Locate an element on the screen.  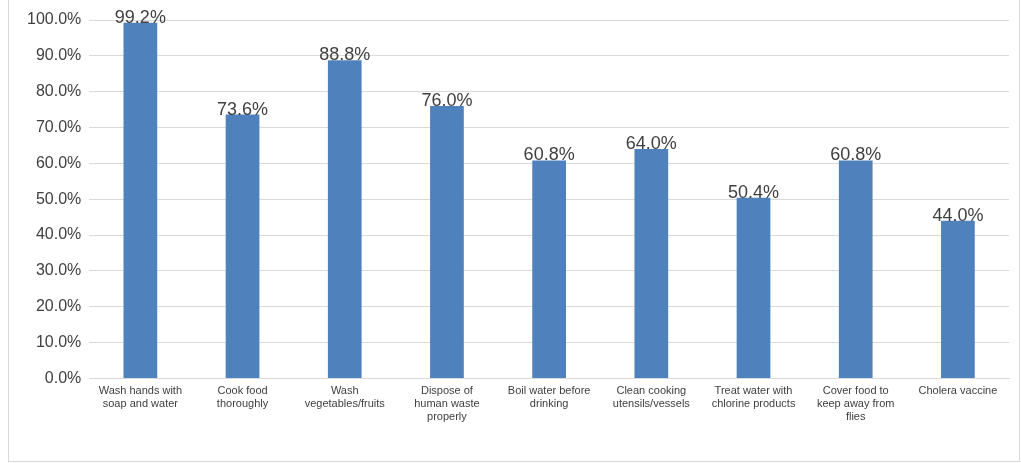
y-tick-label: 60.0% is located at coordinates (58, 162).